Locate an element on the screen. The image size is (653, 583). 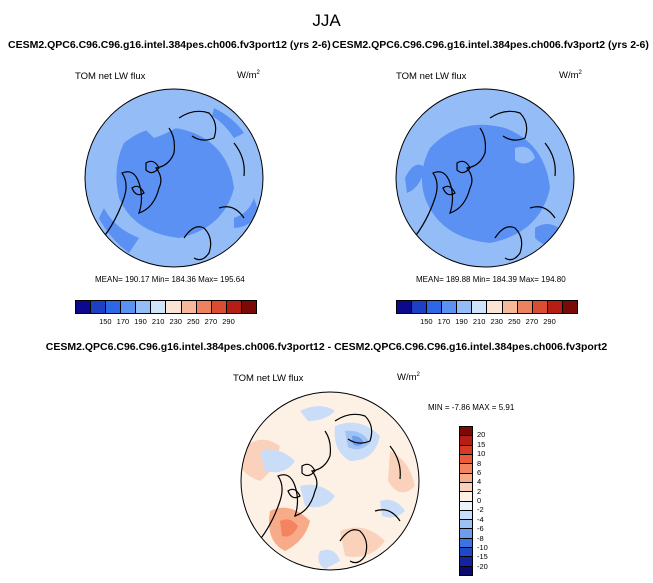
diff-panel-variable-label: TOM net LW flux is located at coordinates (268, 378).